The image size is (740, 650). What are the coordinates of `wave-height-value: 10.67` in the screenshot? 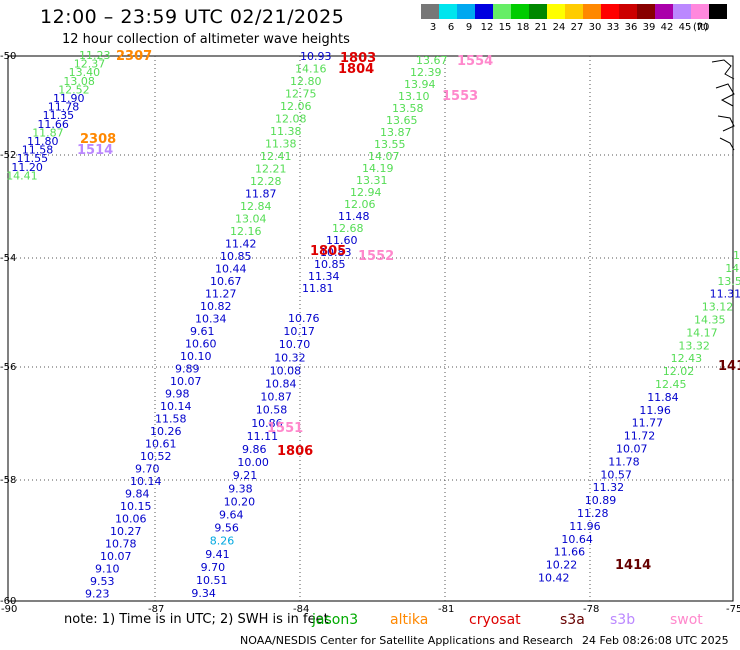 It's located at (226, 281).